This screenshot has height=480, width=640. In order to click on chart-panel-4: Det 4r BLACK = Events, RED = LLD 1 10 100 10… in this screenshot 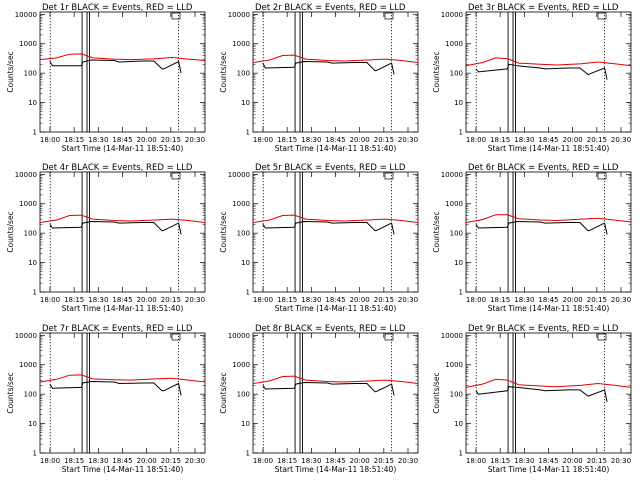, I will do `click(106, 238)`.